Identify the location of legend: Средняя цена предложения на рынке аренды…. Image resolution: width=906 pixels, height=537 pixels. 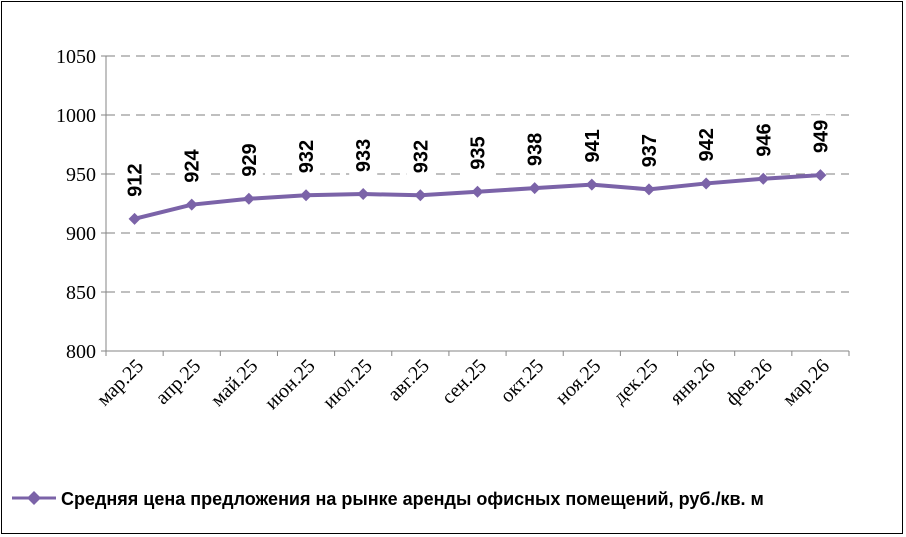
(388, 499).